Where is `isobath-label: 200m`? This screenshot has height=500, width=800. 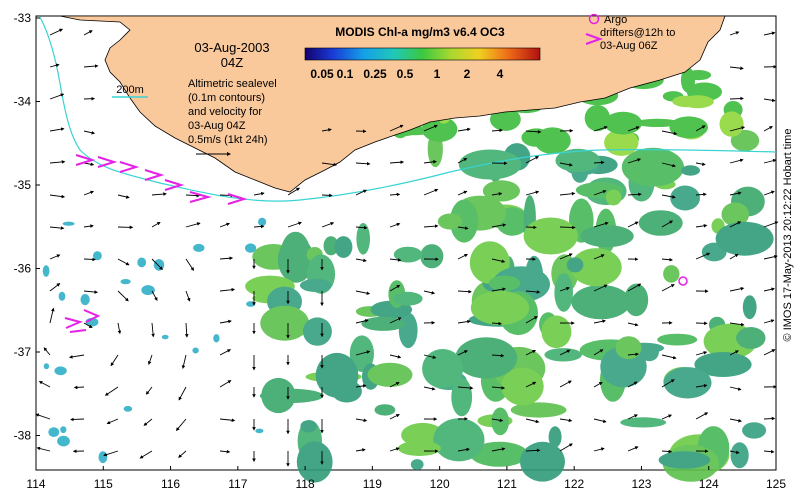
isobath-label: 200m is located at coordinates (130, 90).